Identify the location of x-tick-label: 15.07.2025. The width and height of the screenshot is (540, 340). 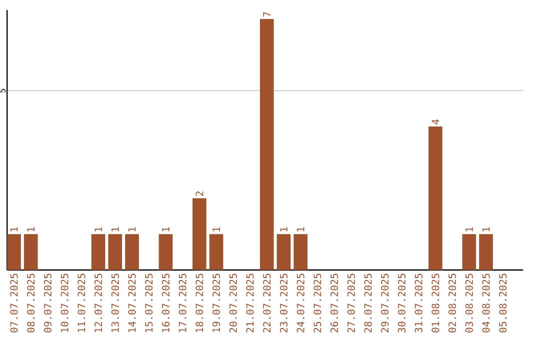
(149, 303).